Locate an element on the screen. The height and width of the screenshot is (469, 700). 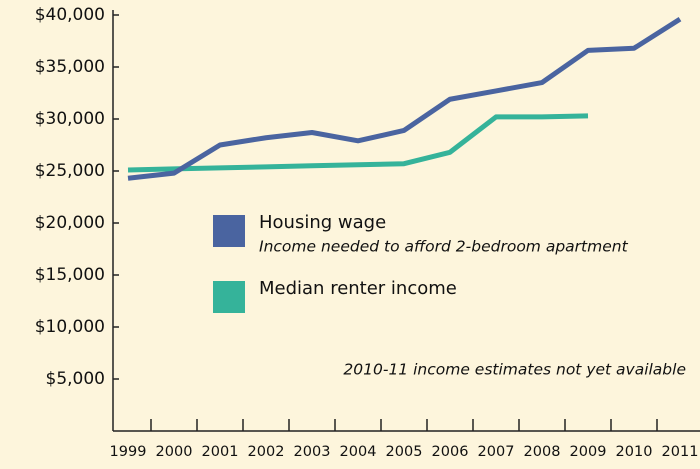
y-tick-label: $25,000 is located at coordinates (70, 171).